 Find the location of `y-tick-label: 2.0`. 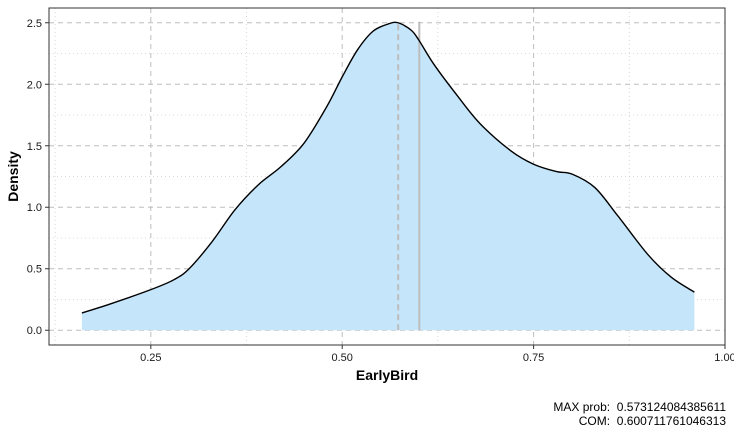

y-tick-label: 2.0 is located at coordinates (34, 85).